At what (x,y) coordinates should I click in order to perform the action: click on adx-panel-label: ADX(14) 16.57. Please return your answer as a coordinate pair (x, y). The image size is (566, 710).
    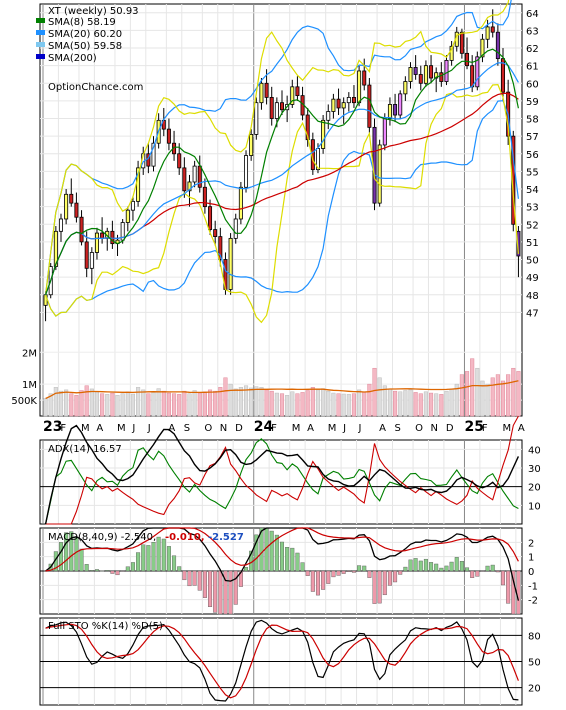
    Looking at the image, I should click on (85, 449).